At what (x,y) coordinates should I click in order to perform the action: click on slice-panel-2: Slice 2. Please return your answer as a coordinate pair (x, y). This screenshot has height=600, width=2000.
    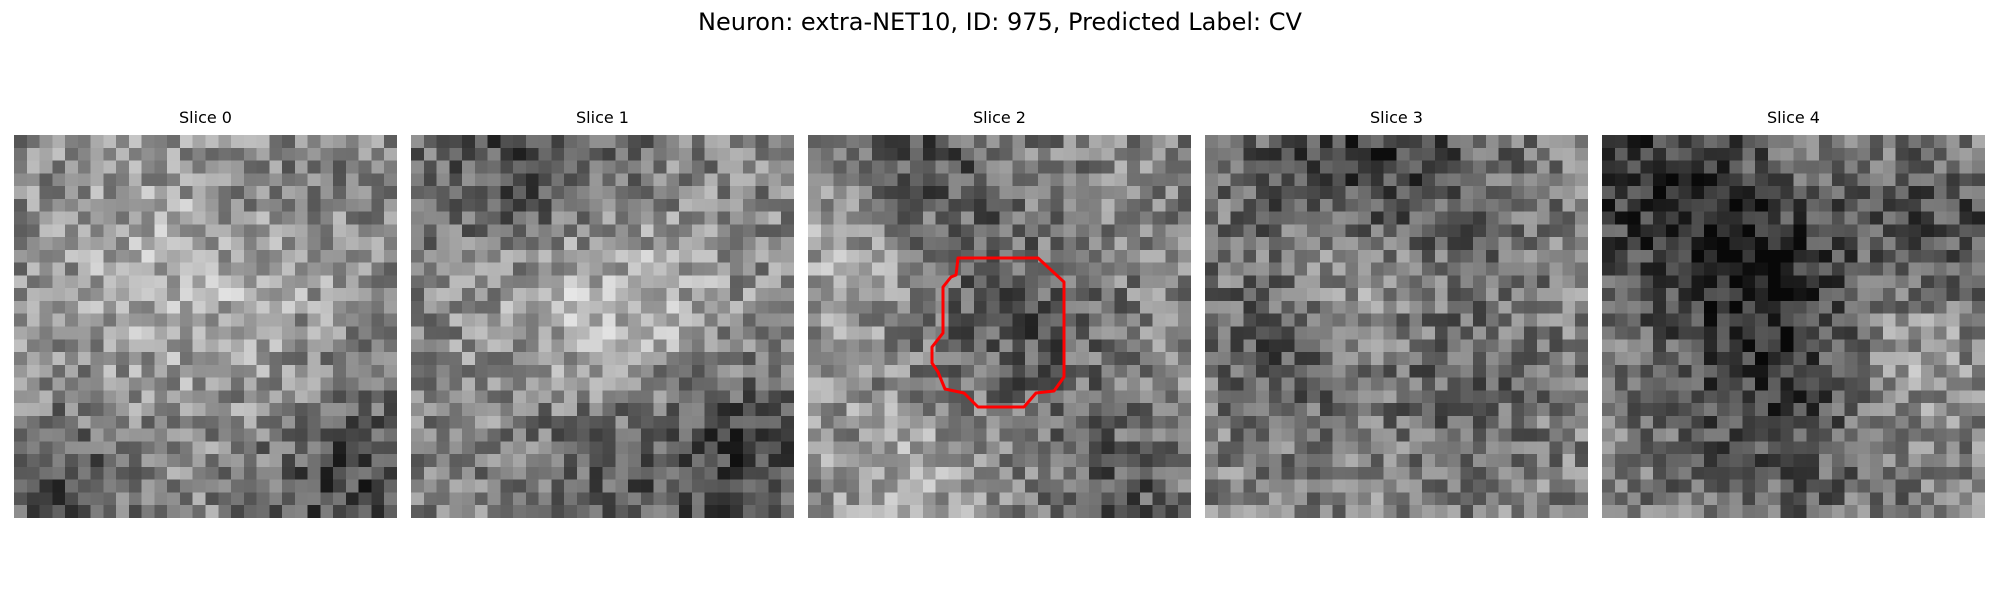
    Looking at the image, I should click on (999, 313).